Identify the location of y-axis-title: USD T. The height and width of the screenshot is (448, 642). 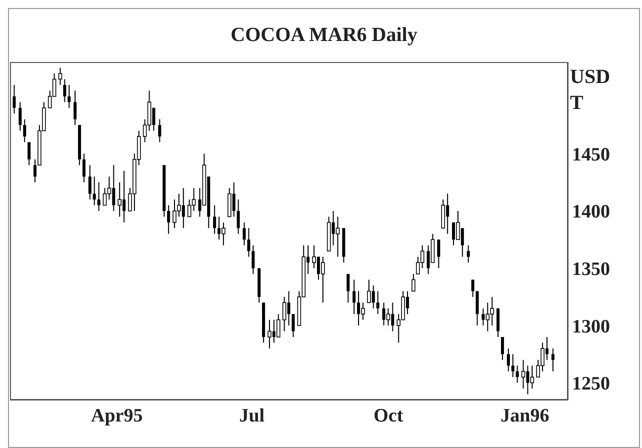
(591, 90).